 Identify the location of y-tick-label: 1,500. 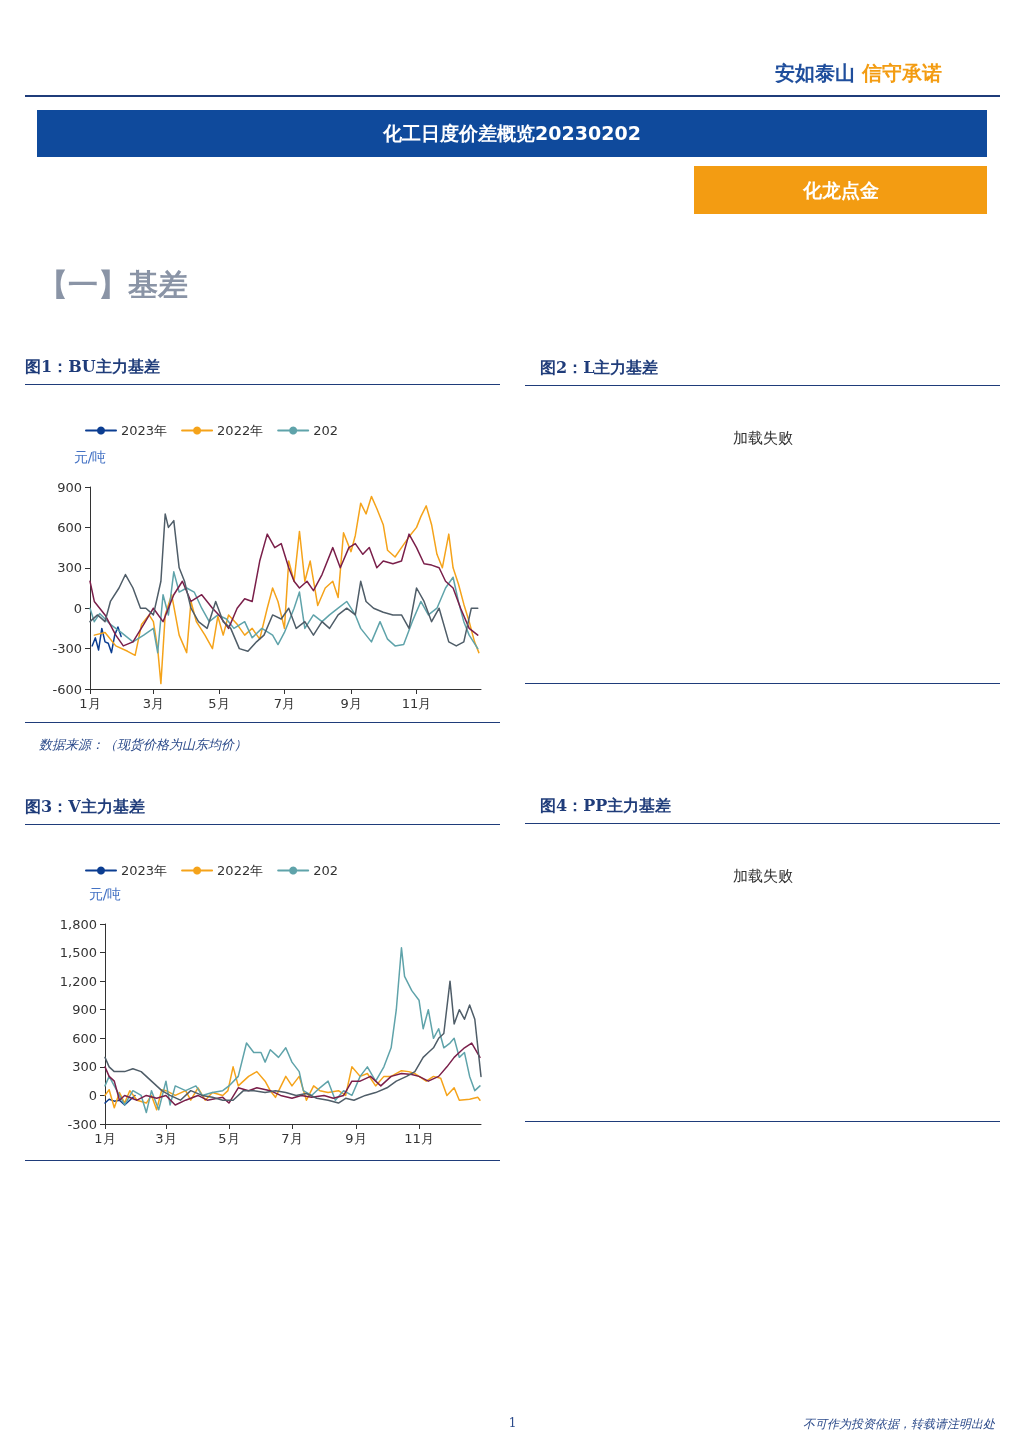
(78, 953).